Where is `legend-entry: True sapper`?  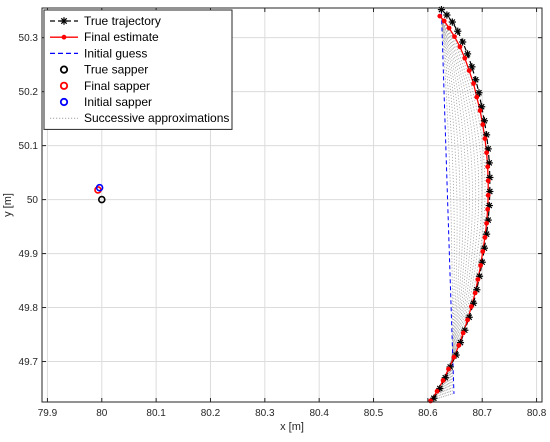
legend-entry: True sapper is located at coordinates (103, 70).